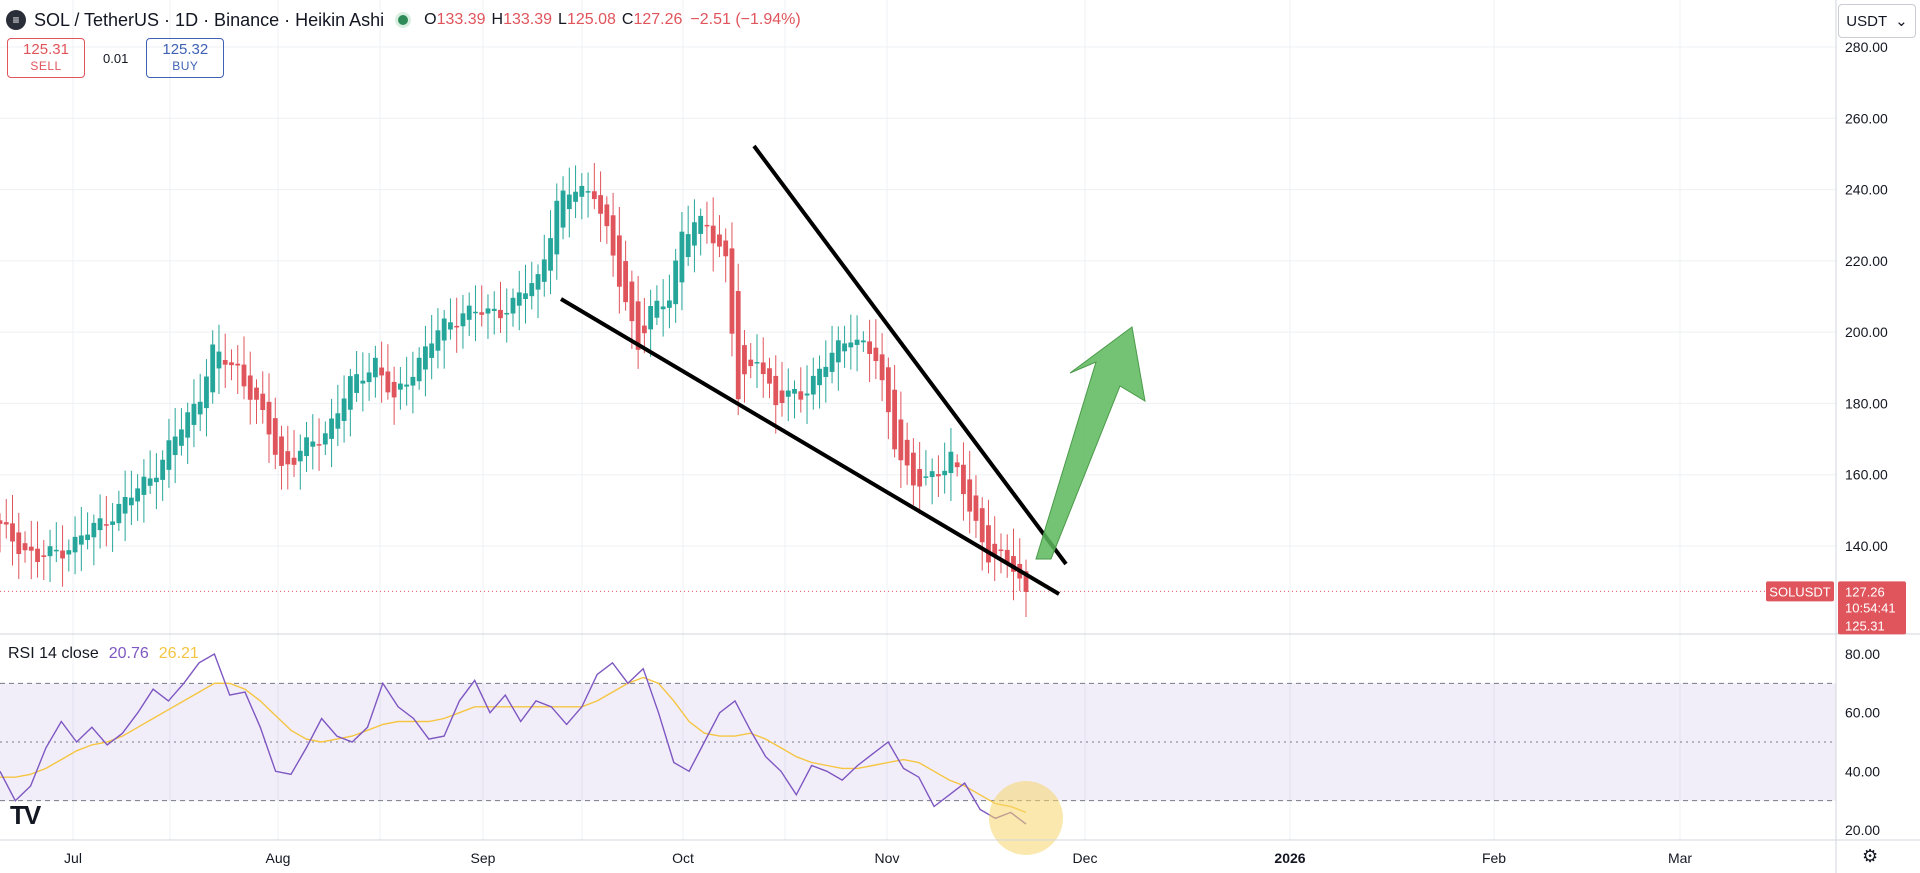 The width and height of the screenshot is (1920, 873). What do you see at coordinates (461, 19) in the screenshot?
I see `ohlc-open-value: 133.39` at bounding box center [461, 19].